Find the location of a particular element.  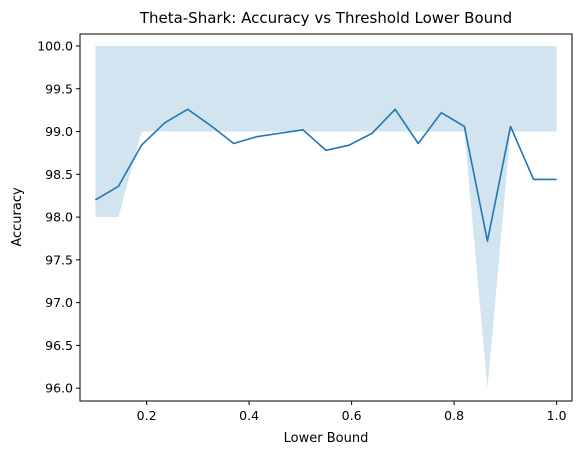

x-axis-label: Lower Bound is located at coordinates (326, 438).